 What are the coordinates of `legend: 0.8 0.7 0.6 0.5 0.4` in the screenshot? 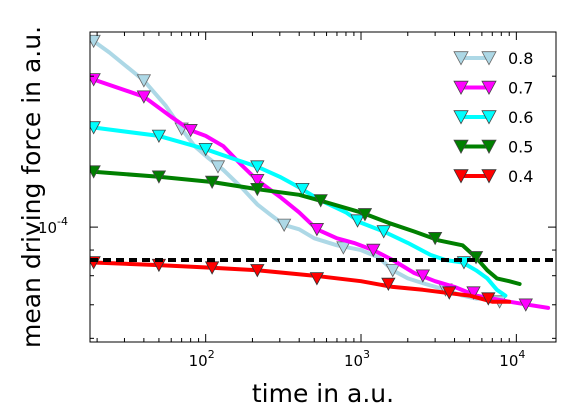 It's located at (493, 117).